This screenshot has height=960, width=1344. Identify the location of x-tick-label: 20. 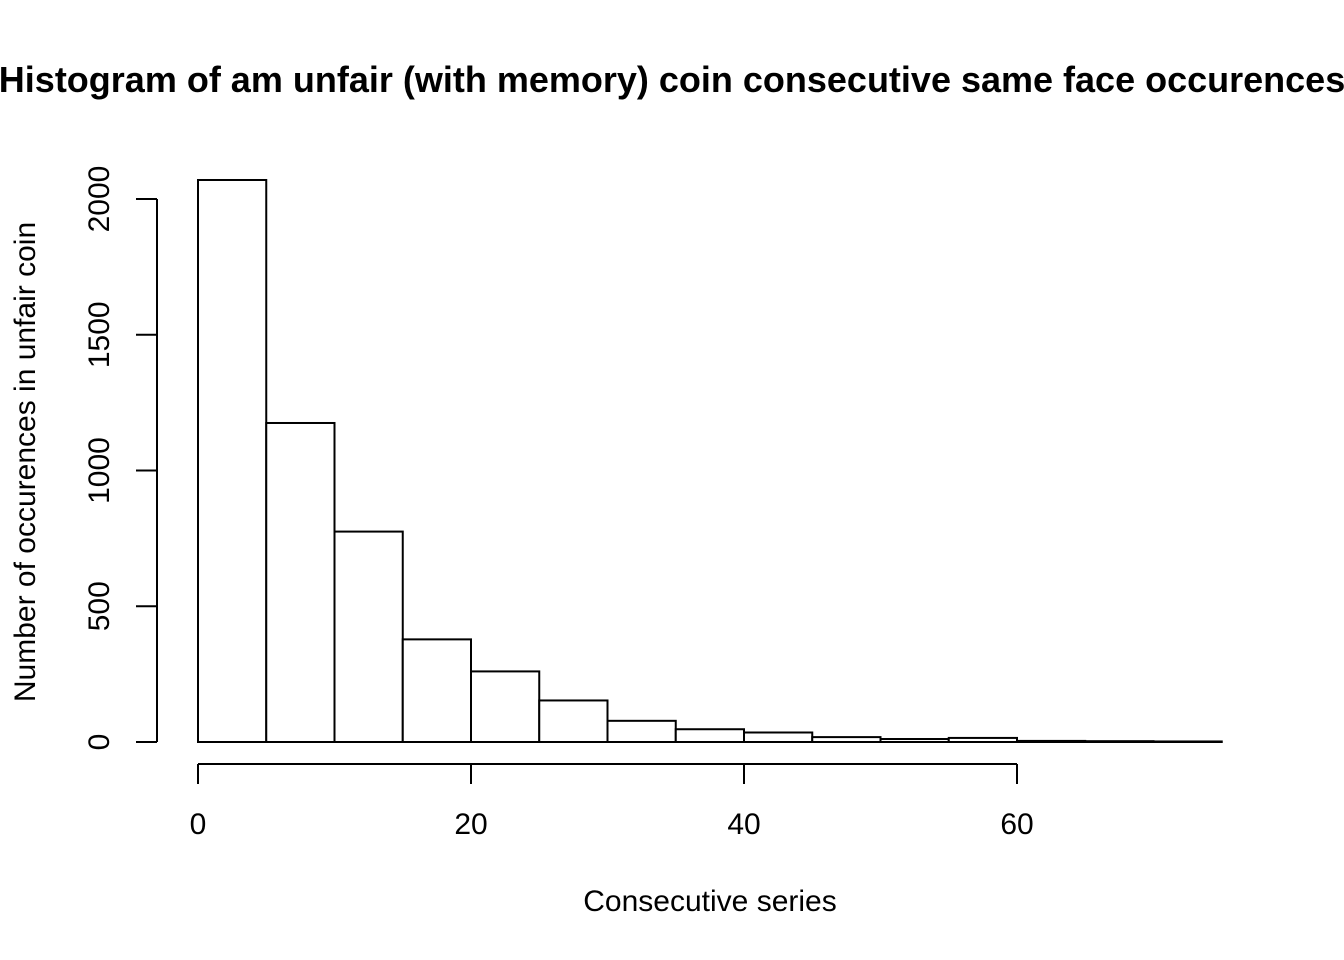
(470, 824).